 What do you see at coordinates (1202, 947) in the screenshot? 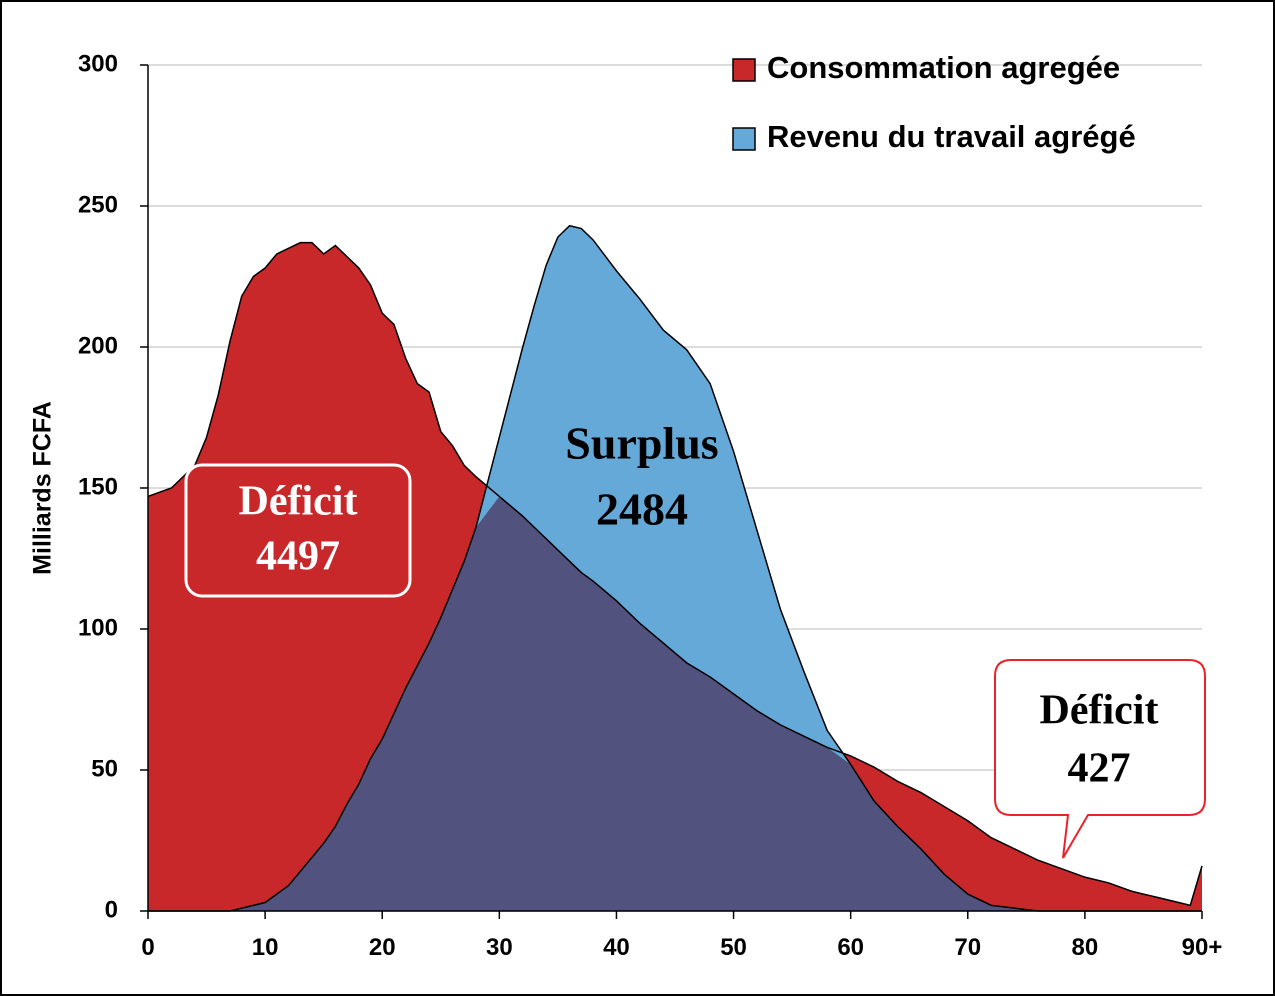
I see `x-tick-label: 90+` at bounding box center [1202, 947].